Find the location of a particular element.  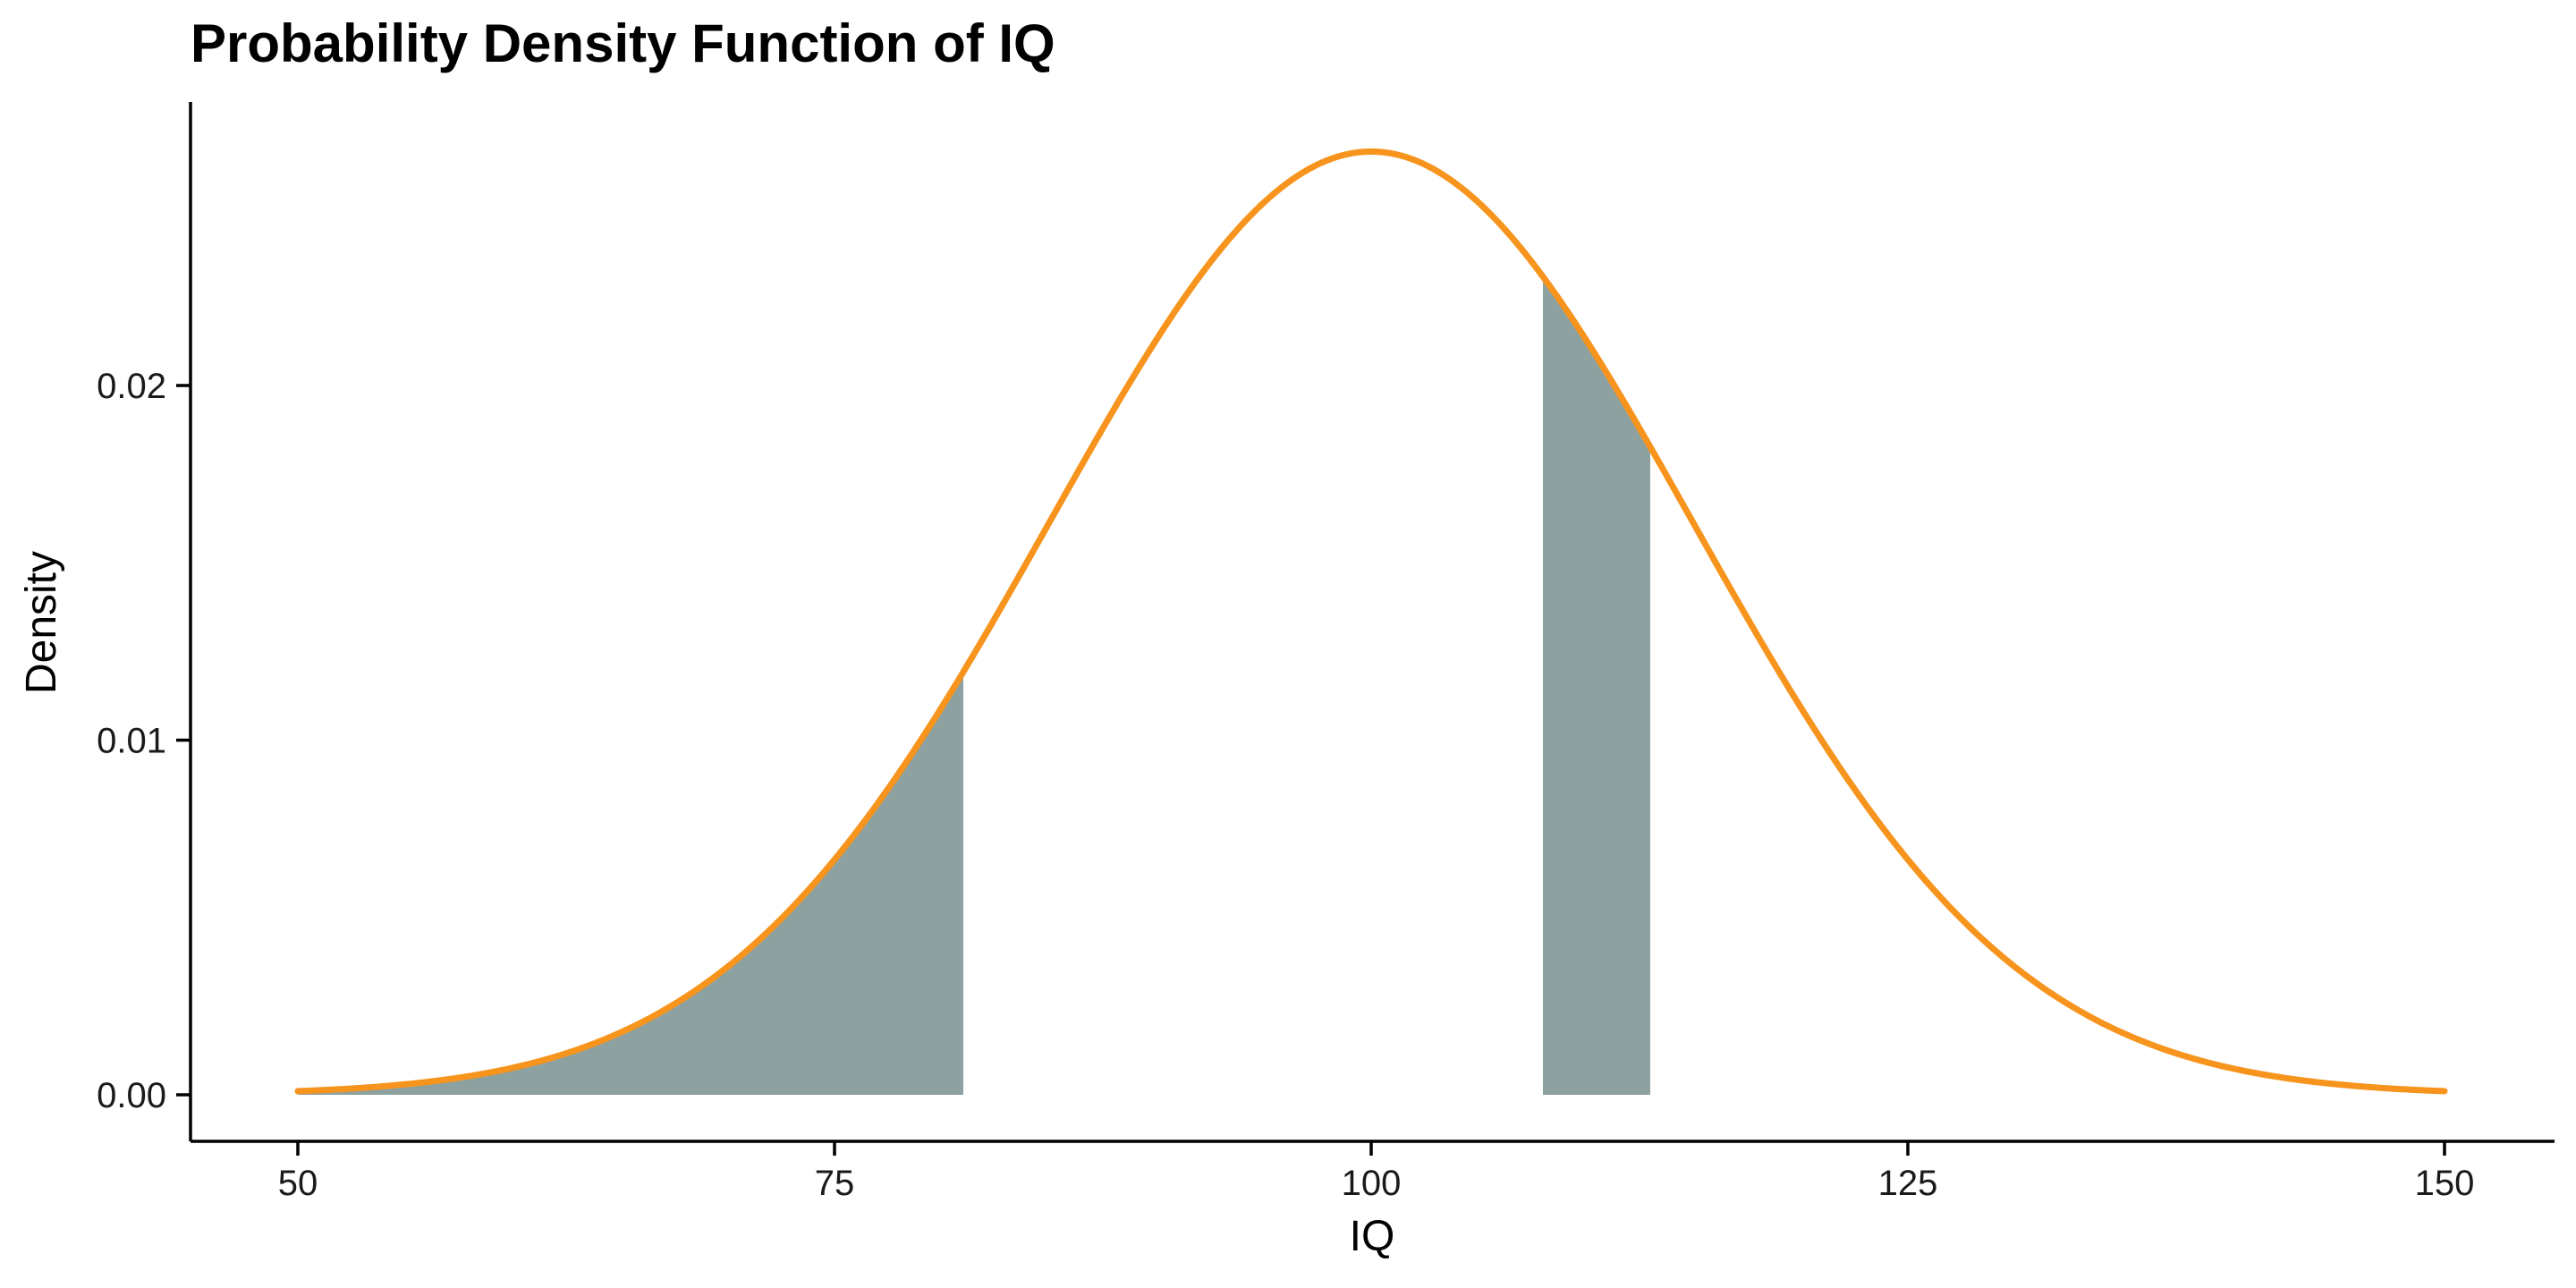

y-axis-ticks: 0.00 0.01 0.02 is located at coordinates (144, 741).